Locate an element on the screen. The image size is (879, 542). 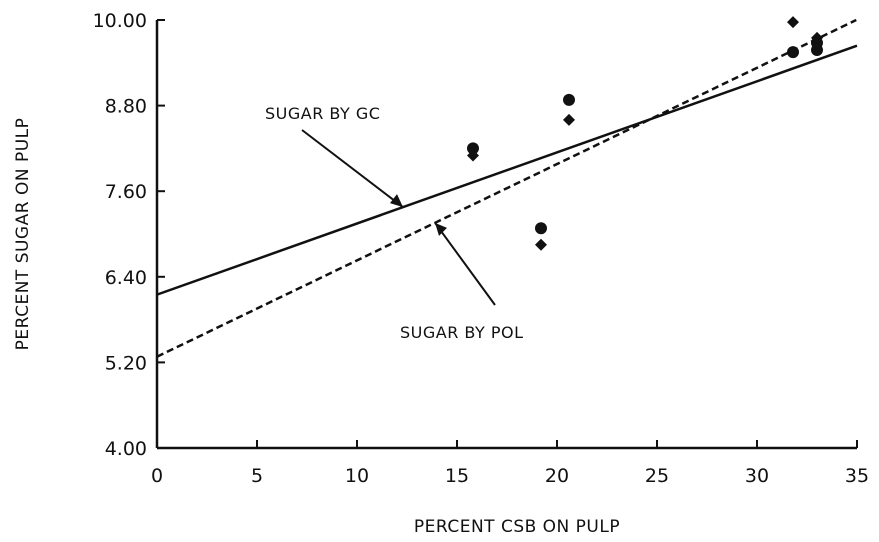
x-tick-label: 0 is located at coordinates (157, 476).